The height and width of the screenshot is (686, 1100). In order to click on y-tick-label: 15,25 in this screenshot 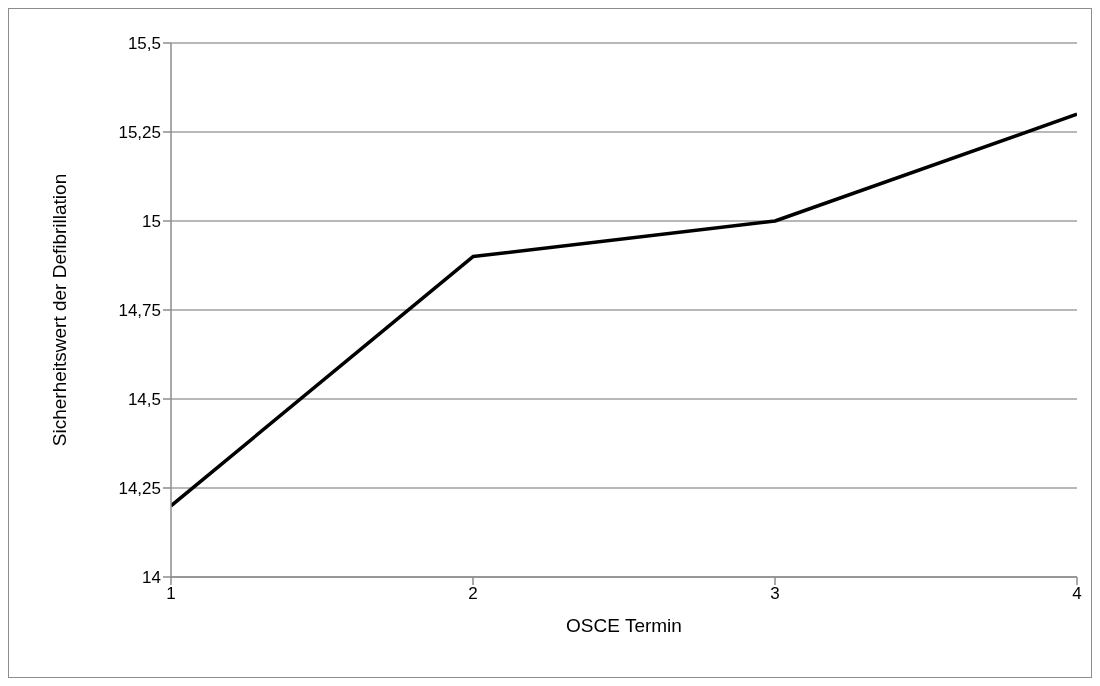, I will do `click(139, 133)`.